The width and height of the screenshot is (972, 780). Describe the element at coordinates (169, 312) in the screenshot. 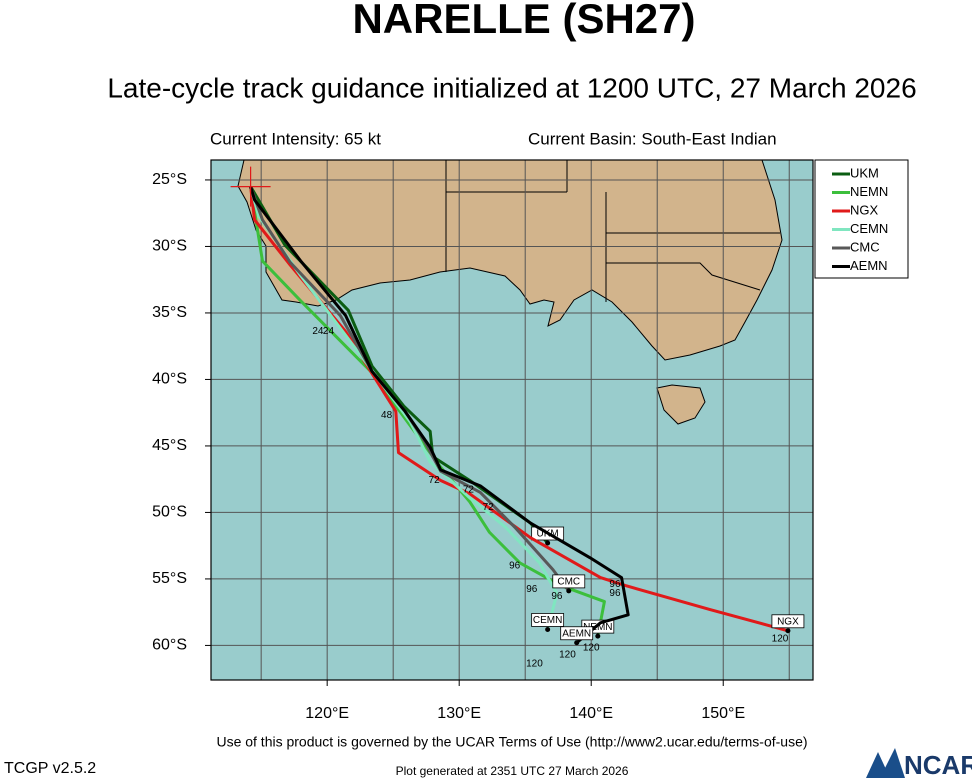

I see `y-tick-label: 35°S` at that location.